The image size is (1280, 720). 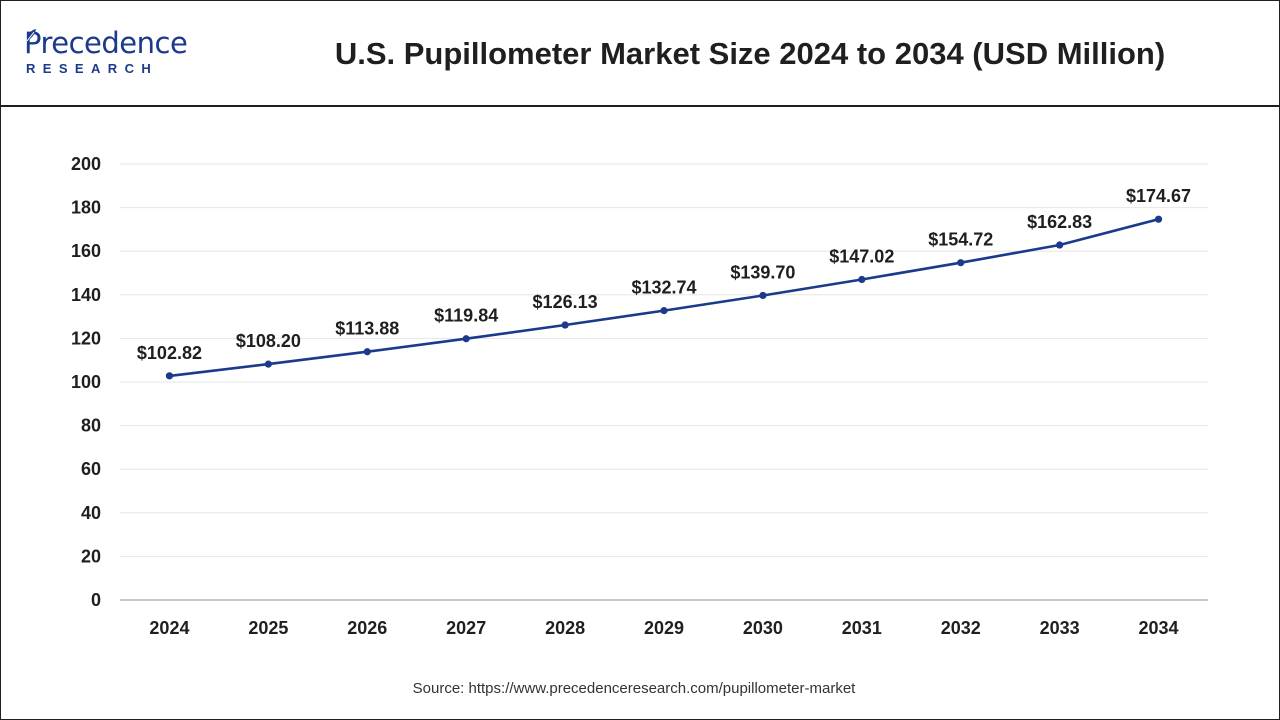 What do you see at coordinates (367, 329) in the screenshot?
I see `data-label: $113.88` at bounding box center [367, 329].